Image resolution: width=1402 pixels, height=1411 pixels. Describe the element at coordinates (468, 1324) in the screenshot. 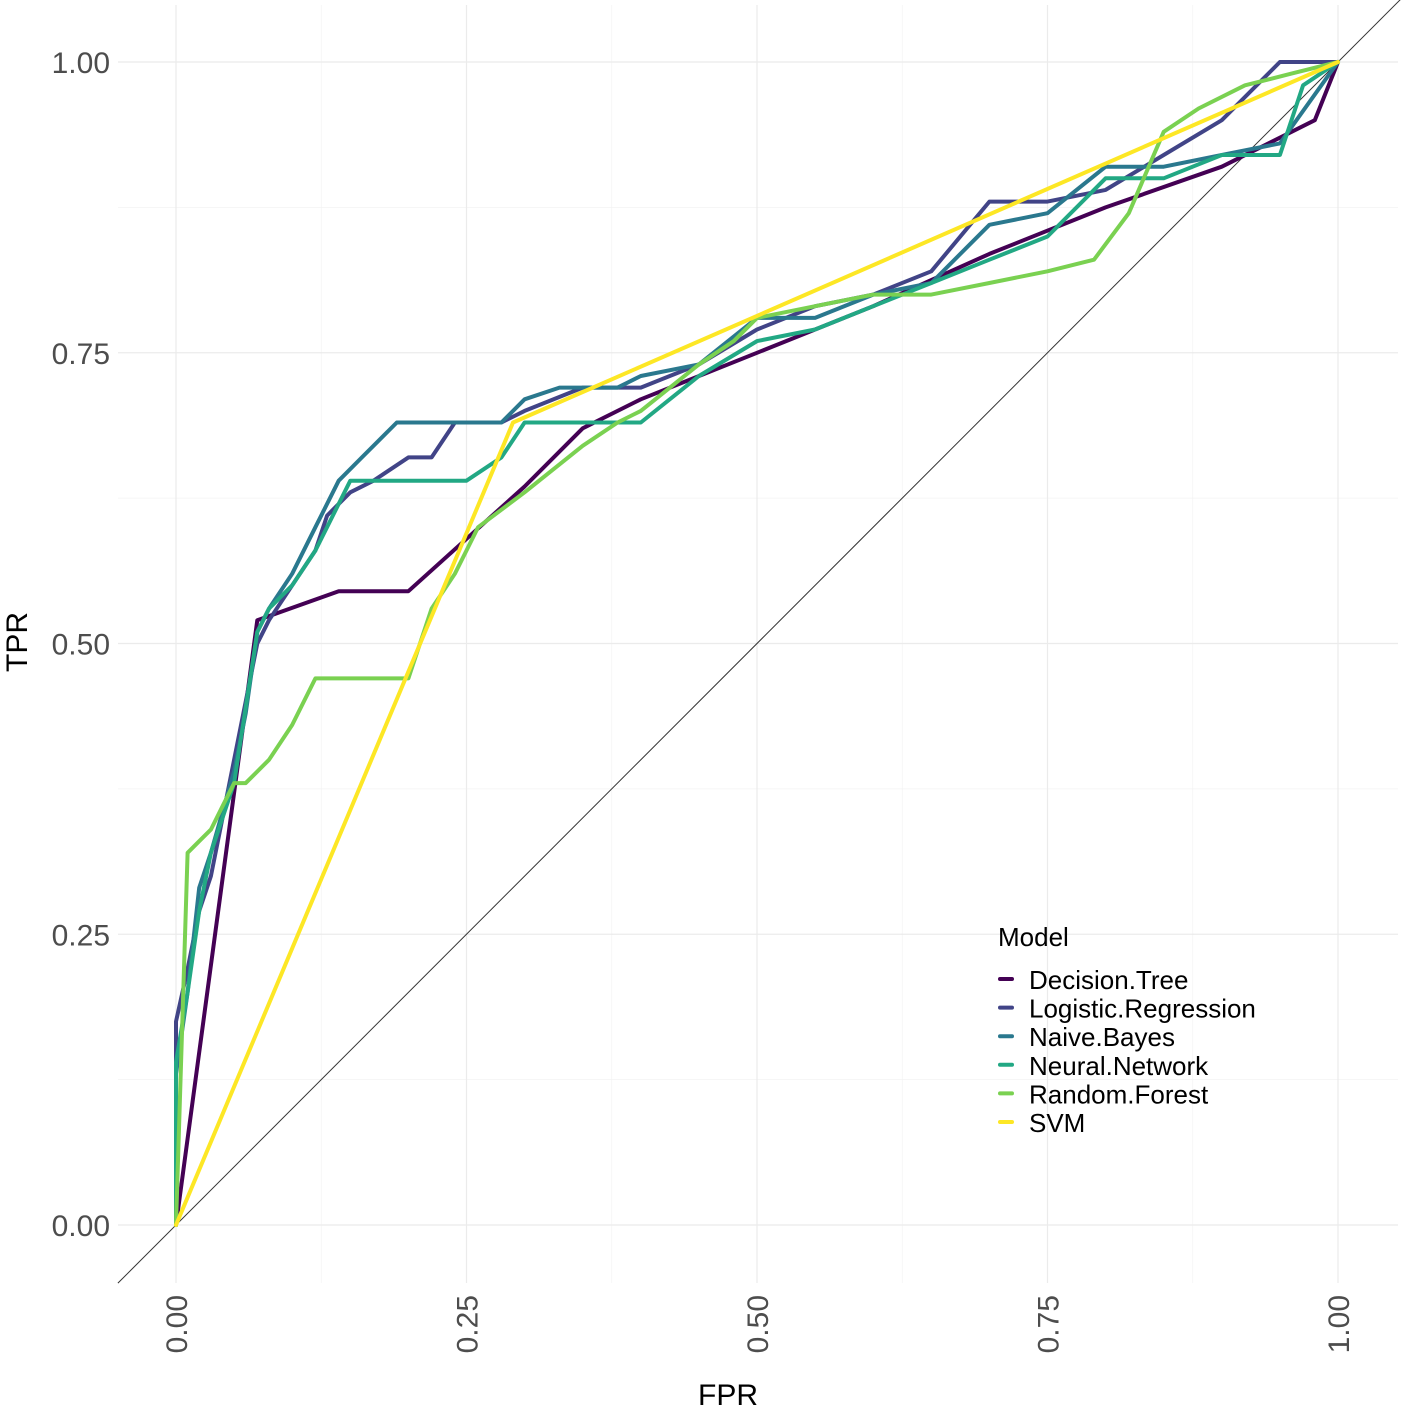

I see `x-tick-label: 0.25` at that location.